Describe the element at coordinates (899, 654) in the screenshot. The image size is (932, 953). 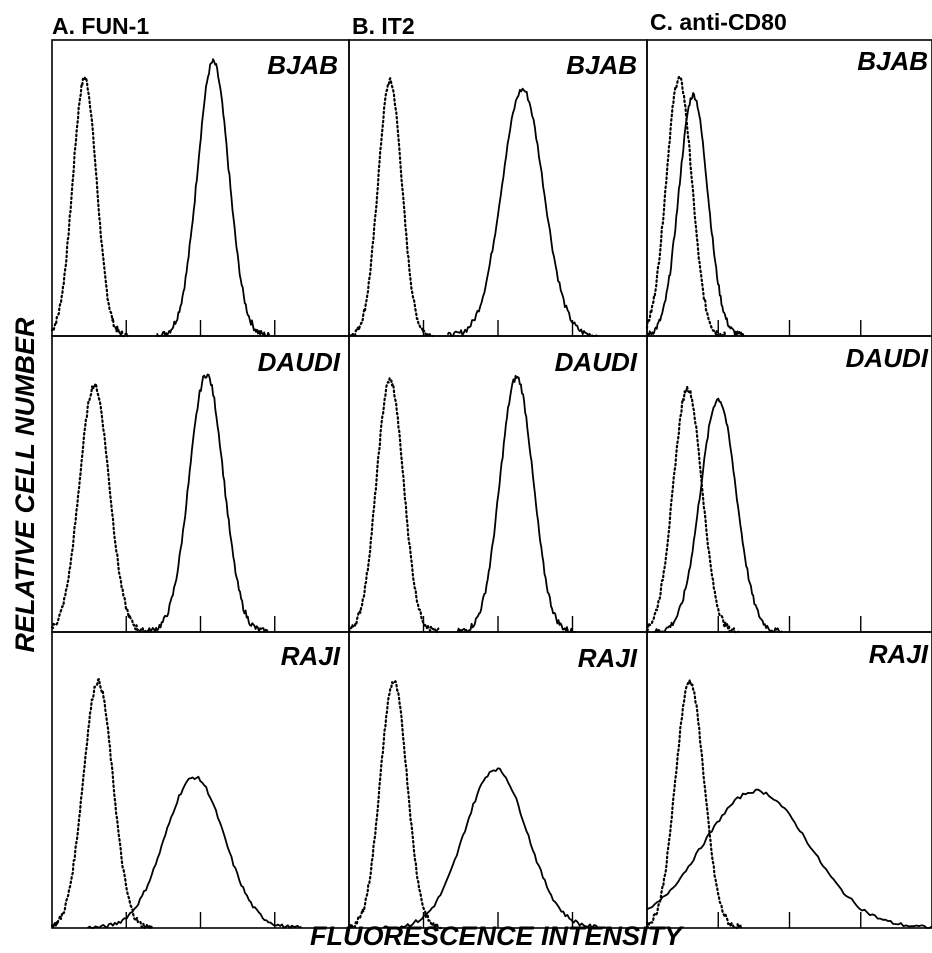
I see `panel-label-raji-cd80: RAJI` at that location.